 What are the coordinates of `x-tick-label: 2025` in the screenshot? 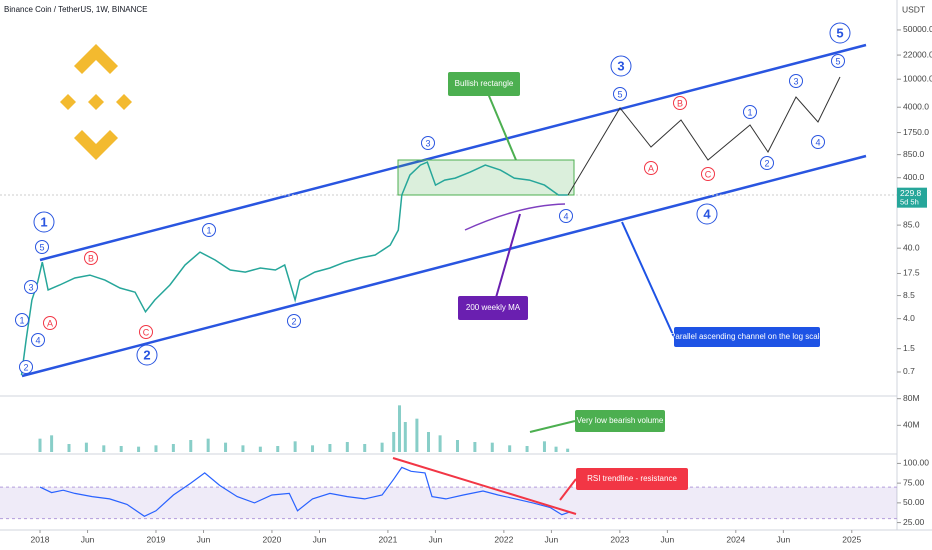 It's located at (851, 539).